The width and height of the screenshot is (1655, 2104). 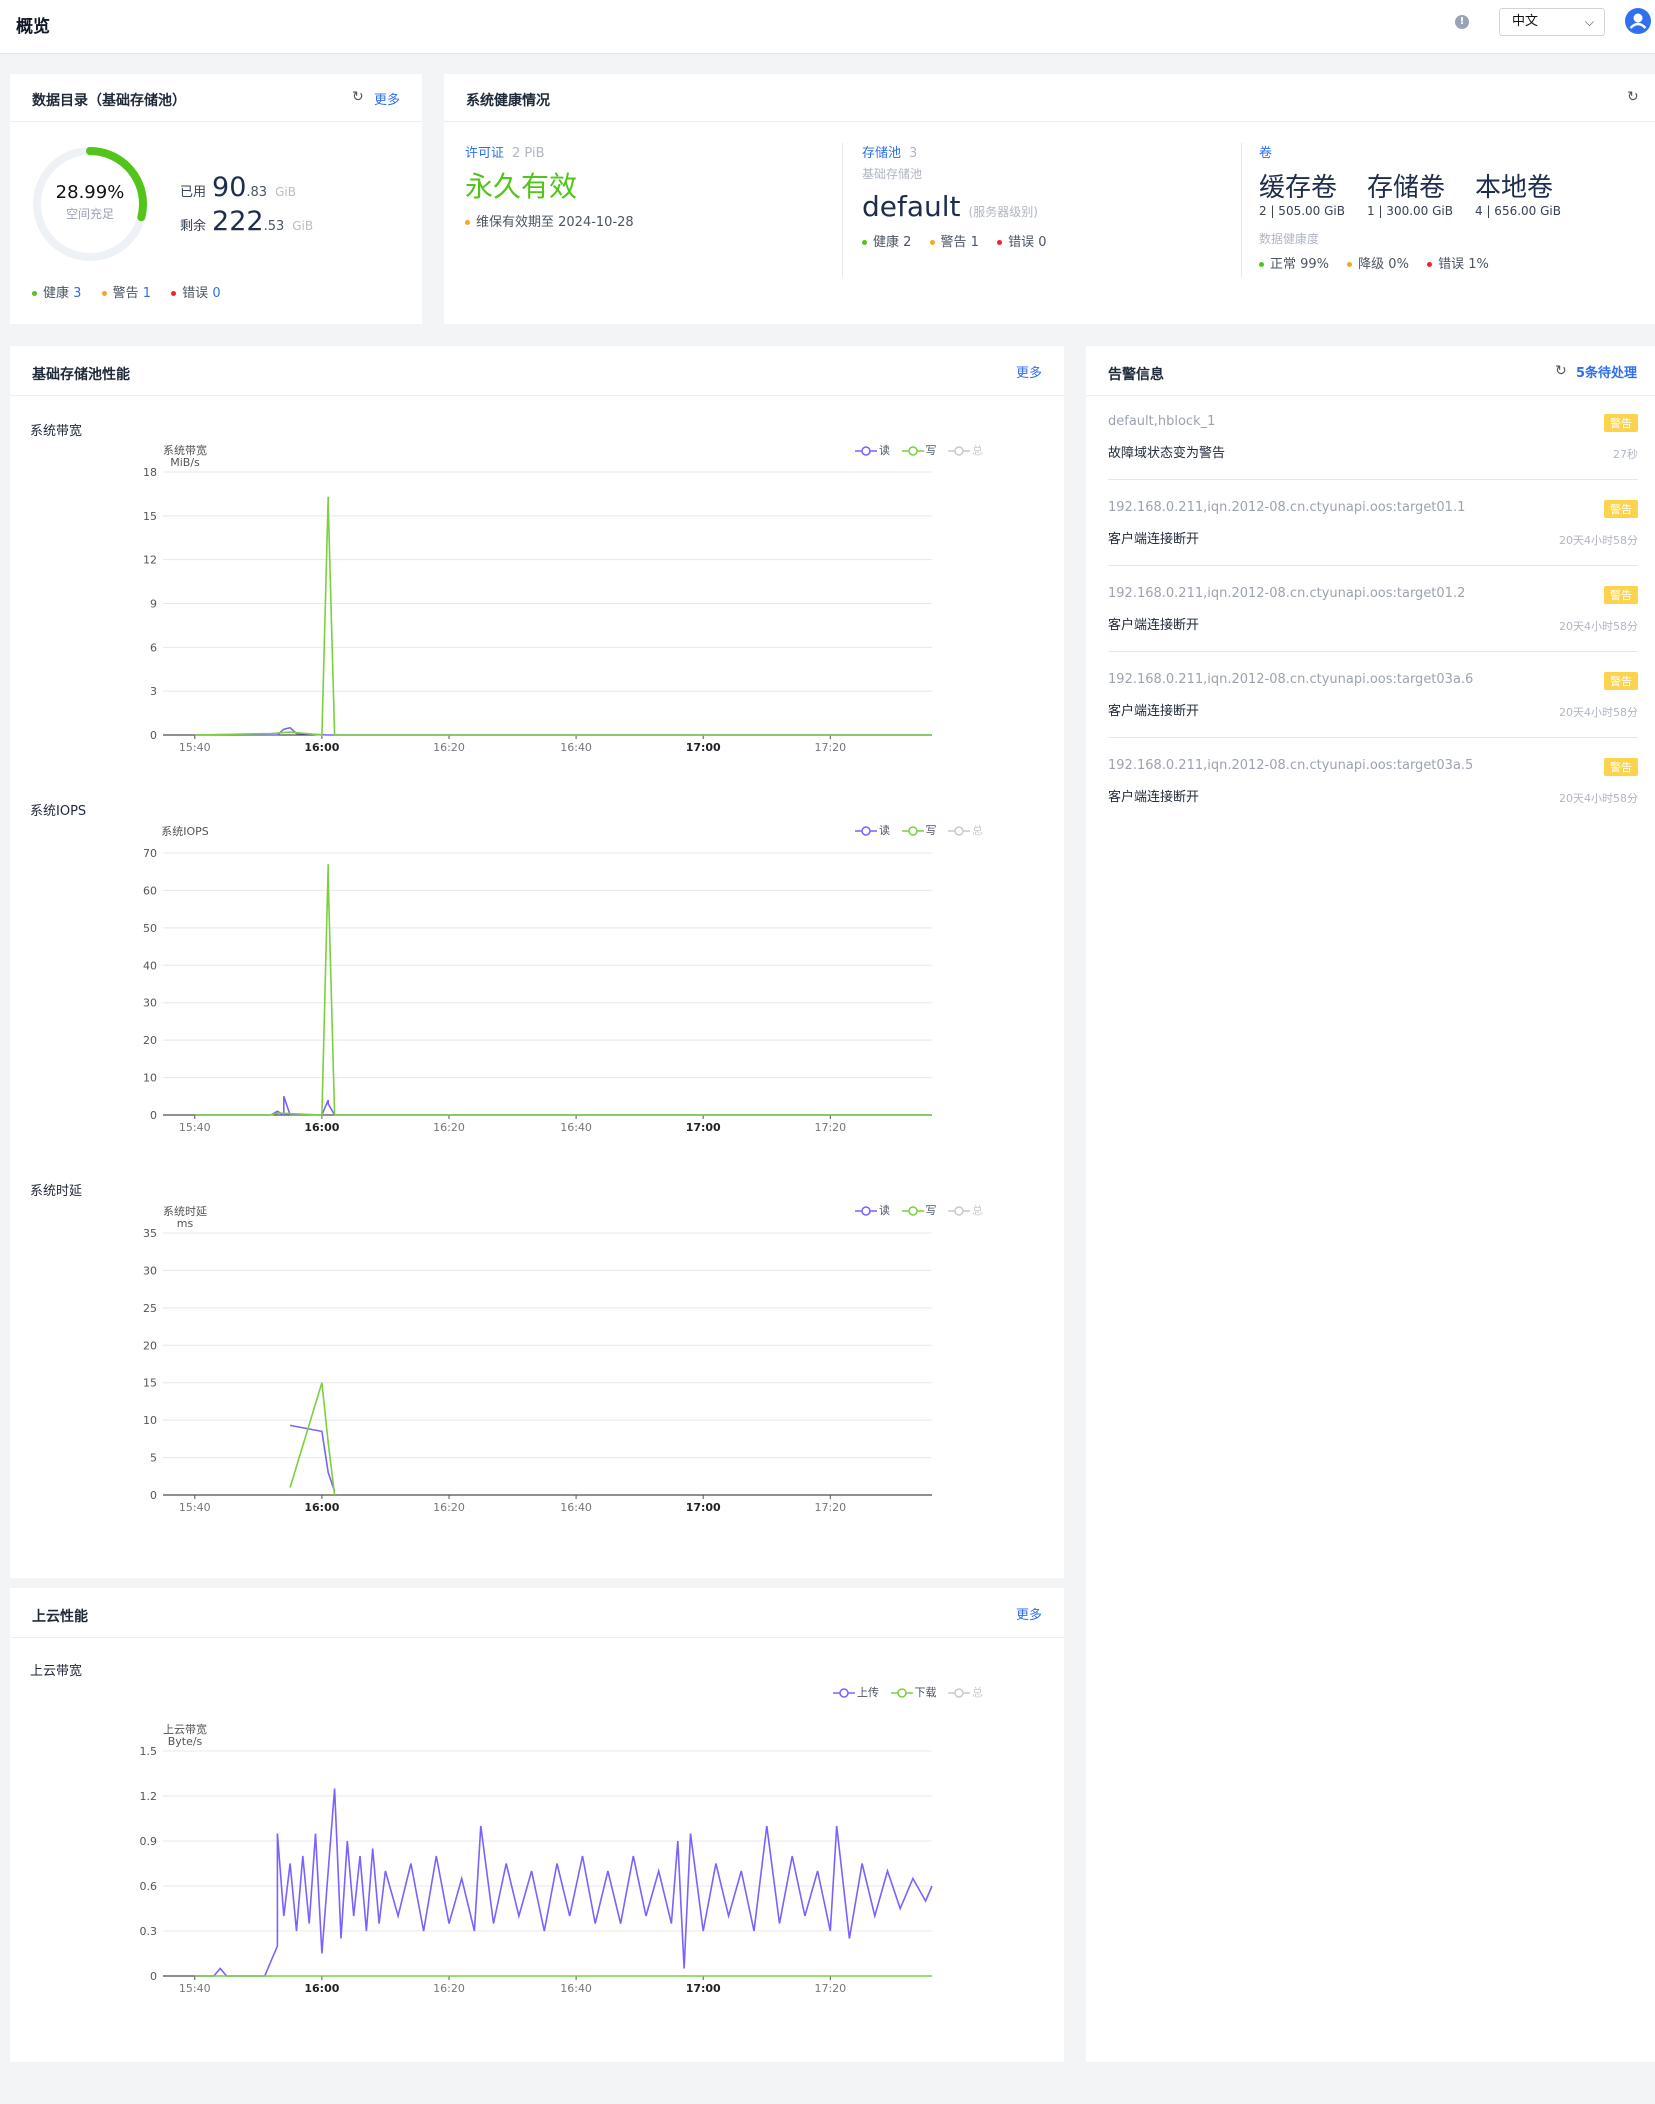 What do you see at coordinates (56, 293) in the screenshot?
I see `healthy-label: 健康` at bounding box center [56, 293].